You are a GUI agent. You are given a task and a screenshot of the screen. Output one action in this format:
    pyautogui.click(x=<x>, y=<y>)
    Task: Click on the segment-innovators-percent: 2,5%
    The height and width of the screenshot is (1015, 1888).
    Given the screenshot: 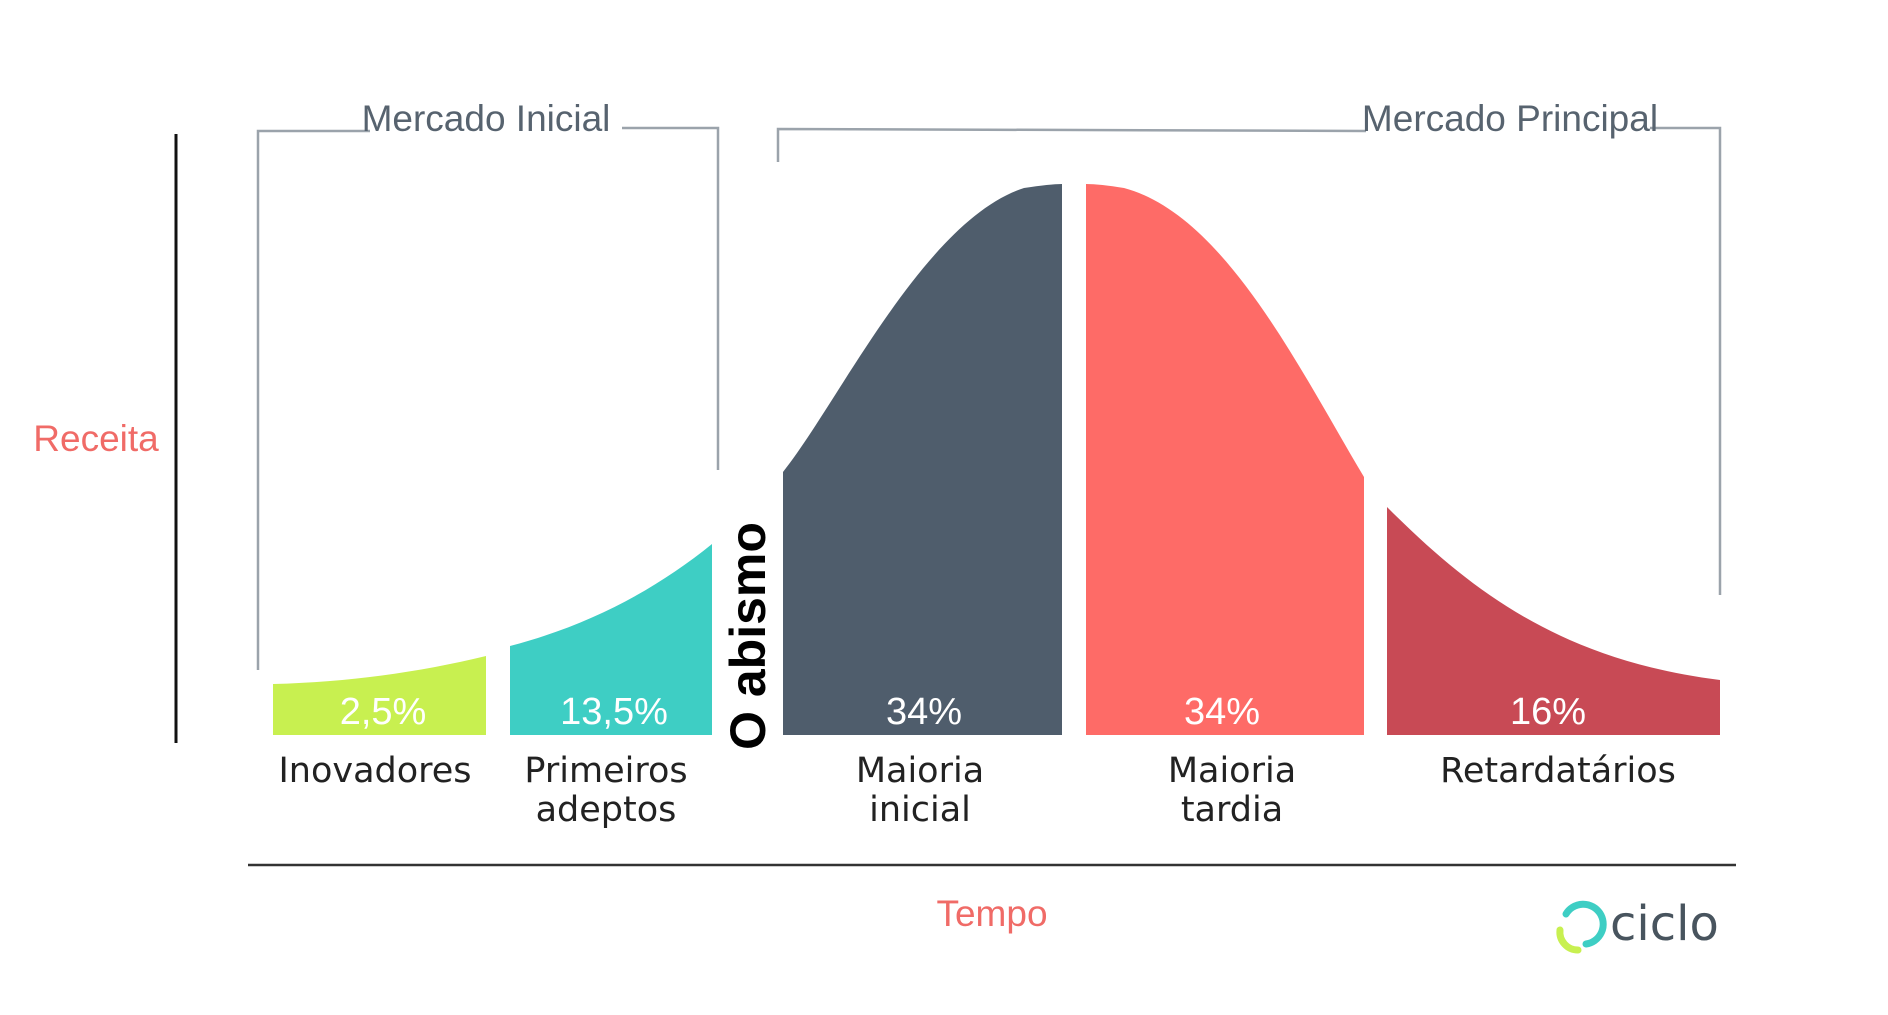 What is the action you would take?
    pyautogui.click(x=383, y=712)
    